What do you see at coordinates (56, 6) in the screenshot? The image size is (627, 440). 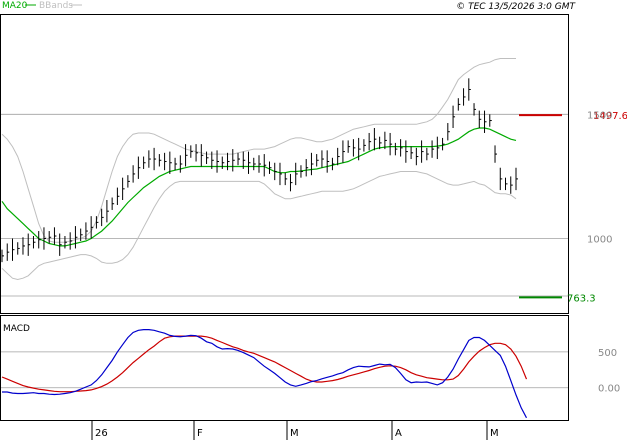 I see `bbands-legend-label: BBands` at bounding box center [56, 6].